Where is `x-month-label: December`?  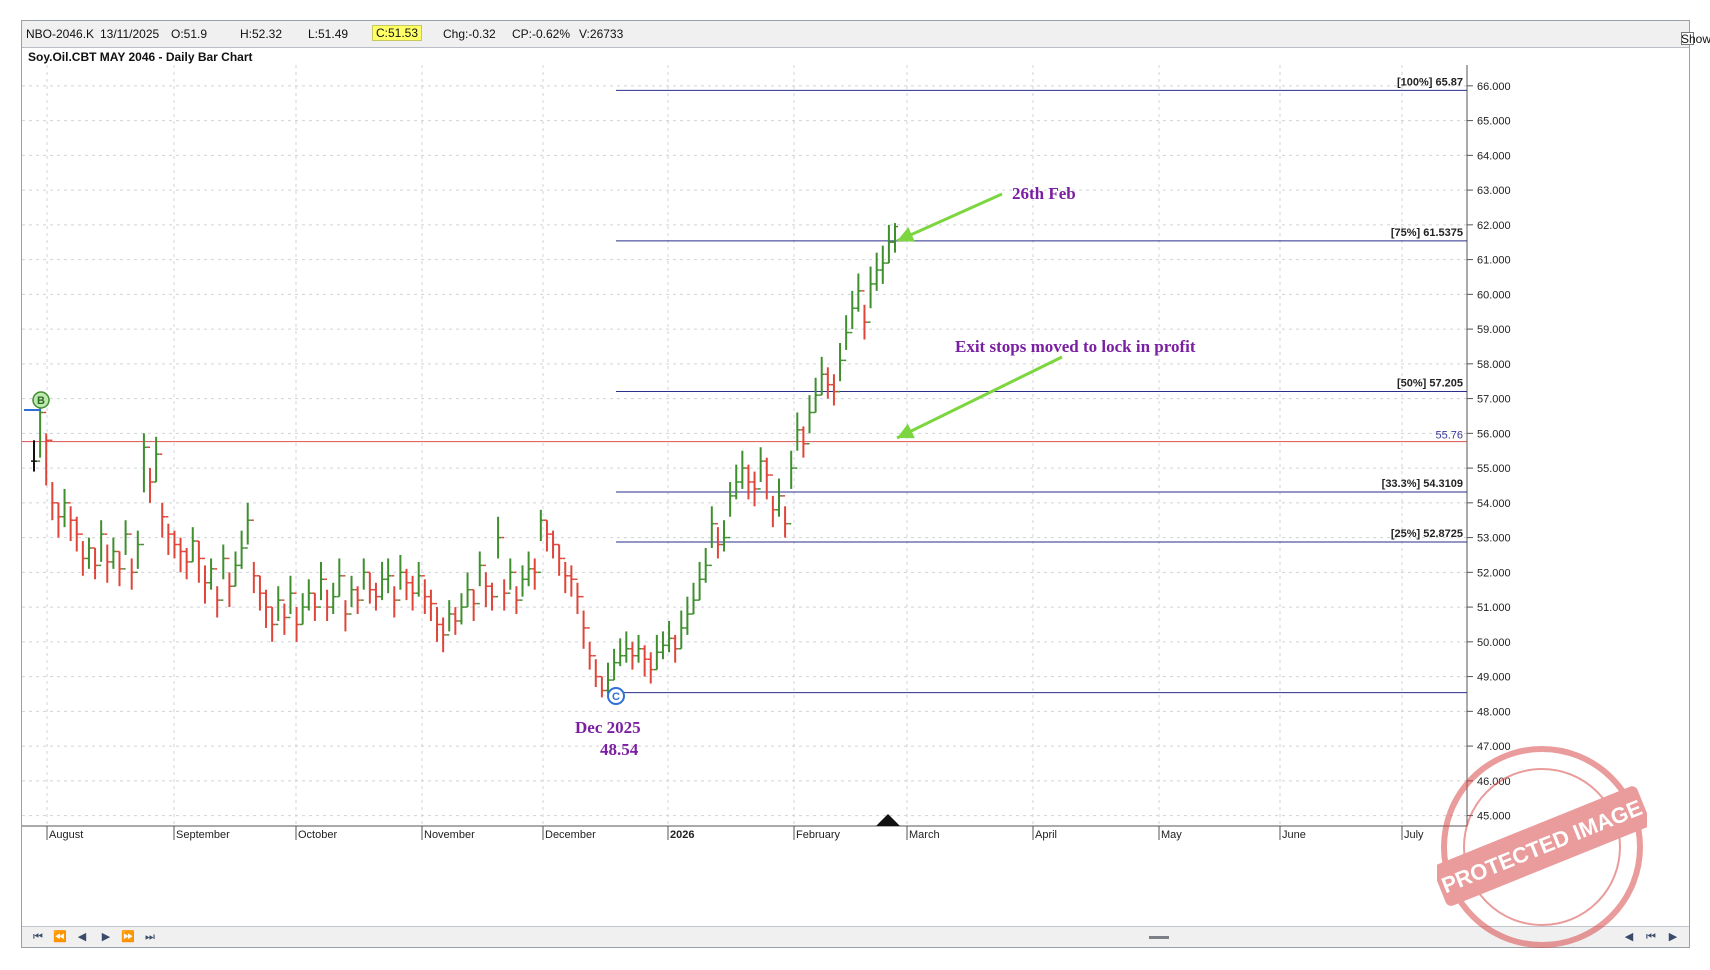 x-month-label: December is located at coordinates (570, 835).